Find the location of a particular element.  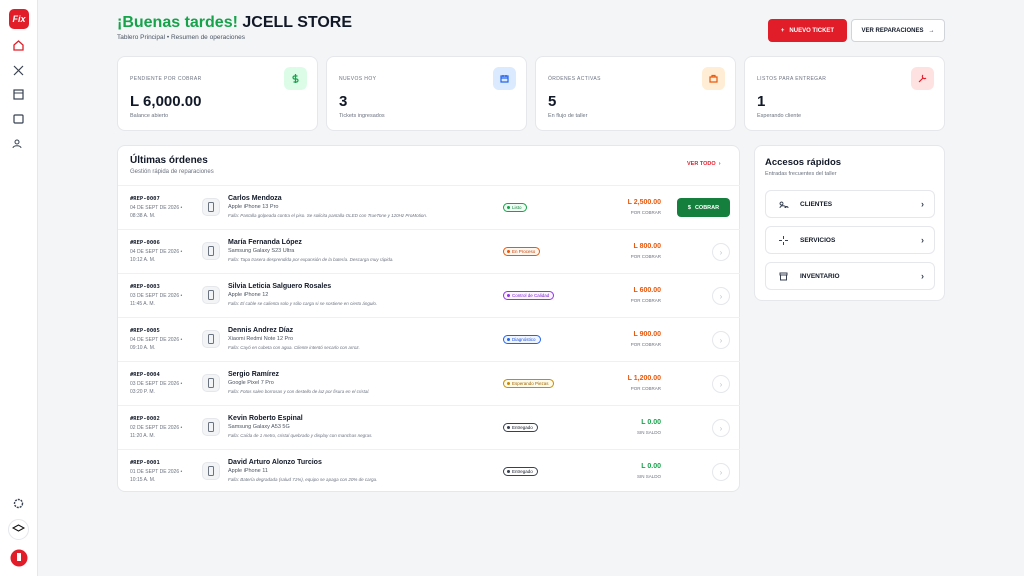

order-id: #REP-0006 is located at coordinates (145, 243).